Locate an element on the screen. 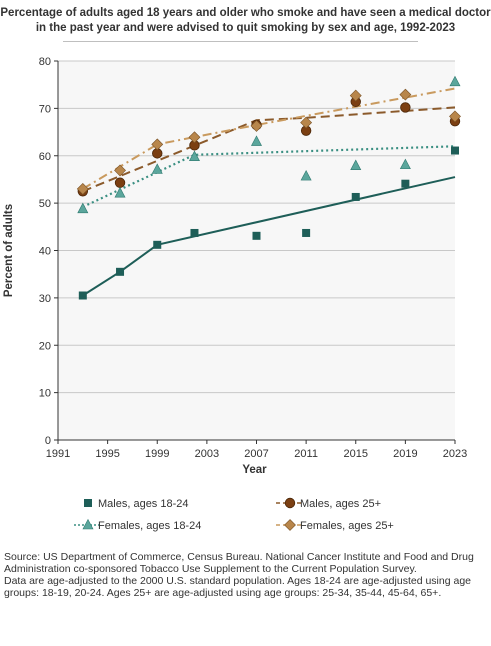 The width and height of the screenshot is (491, 646). x-tick-label: 1995 is located at coordinates (107, 454).